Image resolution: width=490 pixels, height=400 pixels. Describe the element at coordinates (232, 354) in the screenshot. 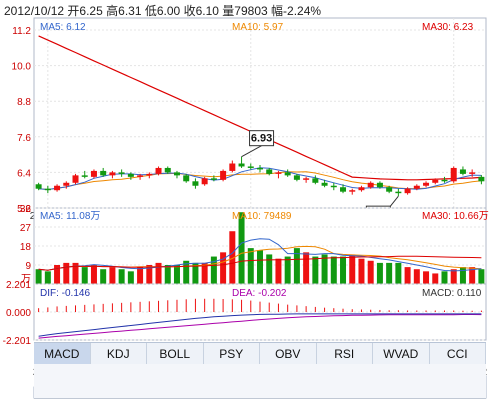

I see `tab-psy: PSY` at that location.